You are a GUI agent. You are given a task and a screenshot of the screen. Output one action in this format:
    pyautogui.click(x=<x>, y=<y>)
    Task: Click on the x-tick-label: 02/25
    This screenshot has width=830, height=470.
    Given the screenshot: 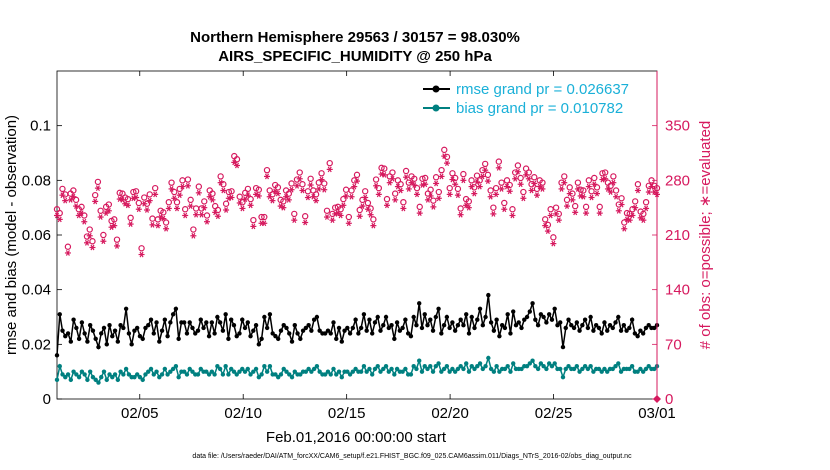 What is the action you would take?
    pyautogui.click(x=554, y=413)
    